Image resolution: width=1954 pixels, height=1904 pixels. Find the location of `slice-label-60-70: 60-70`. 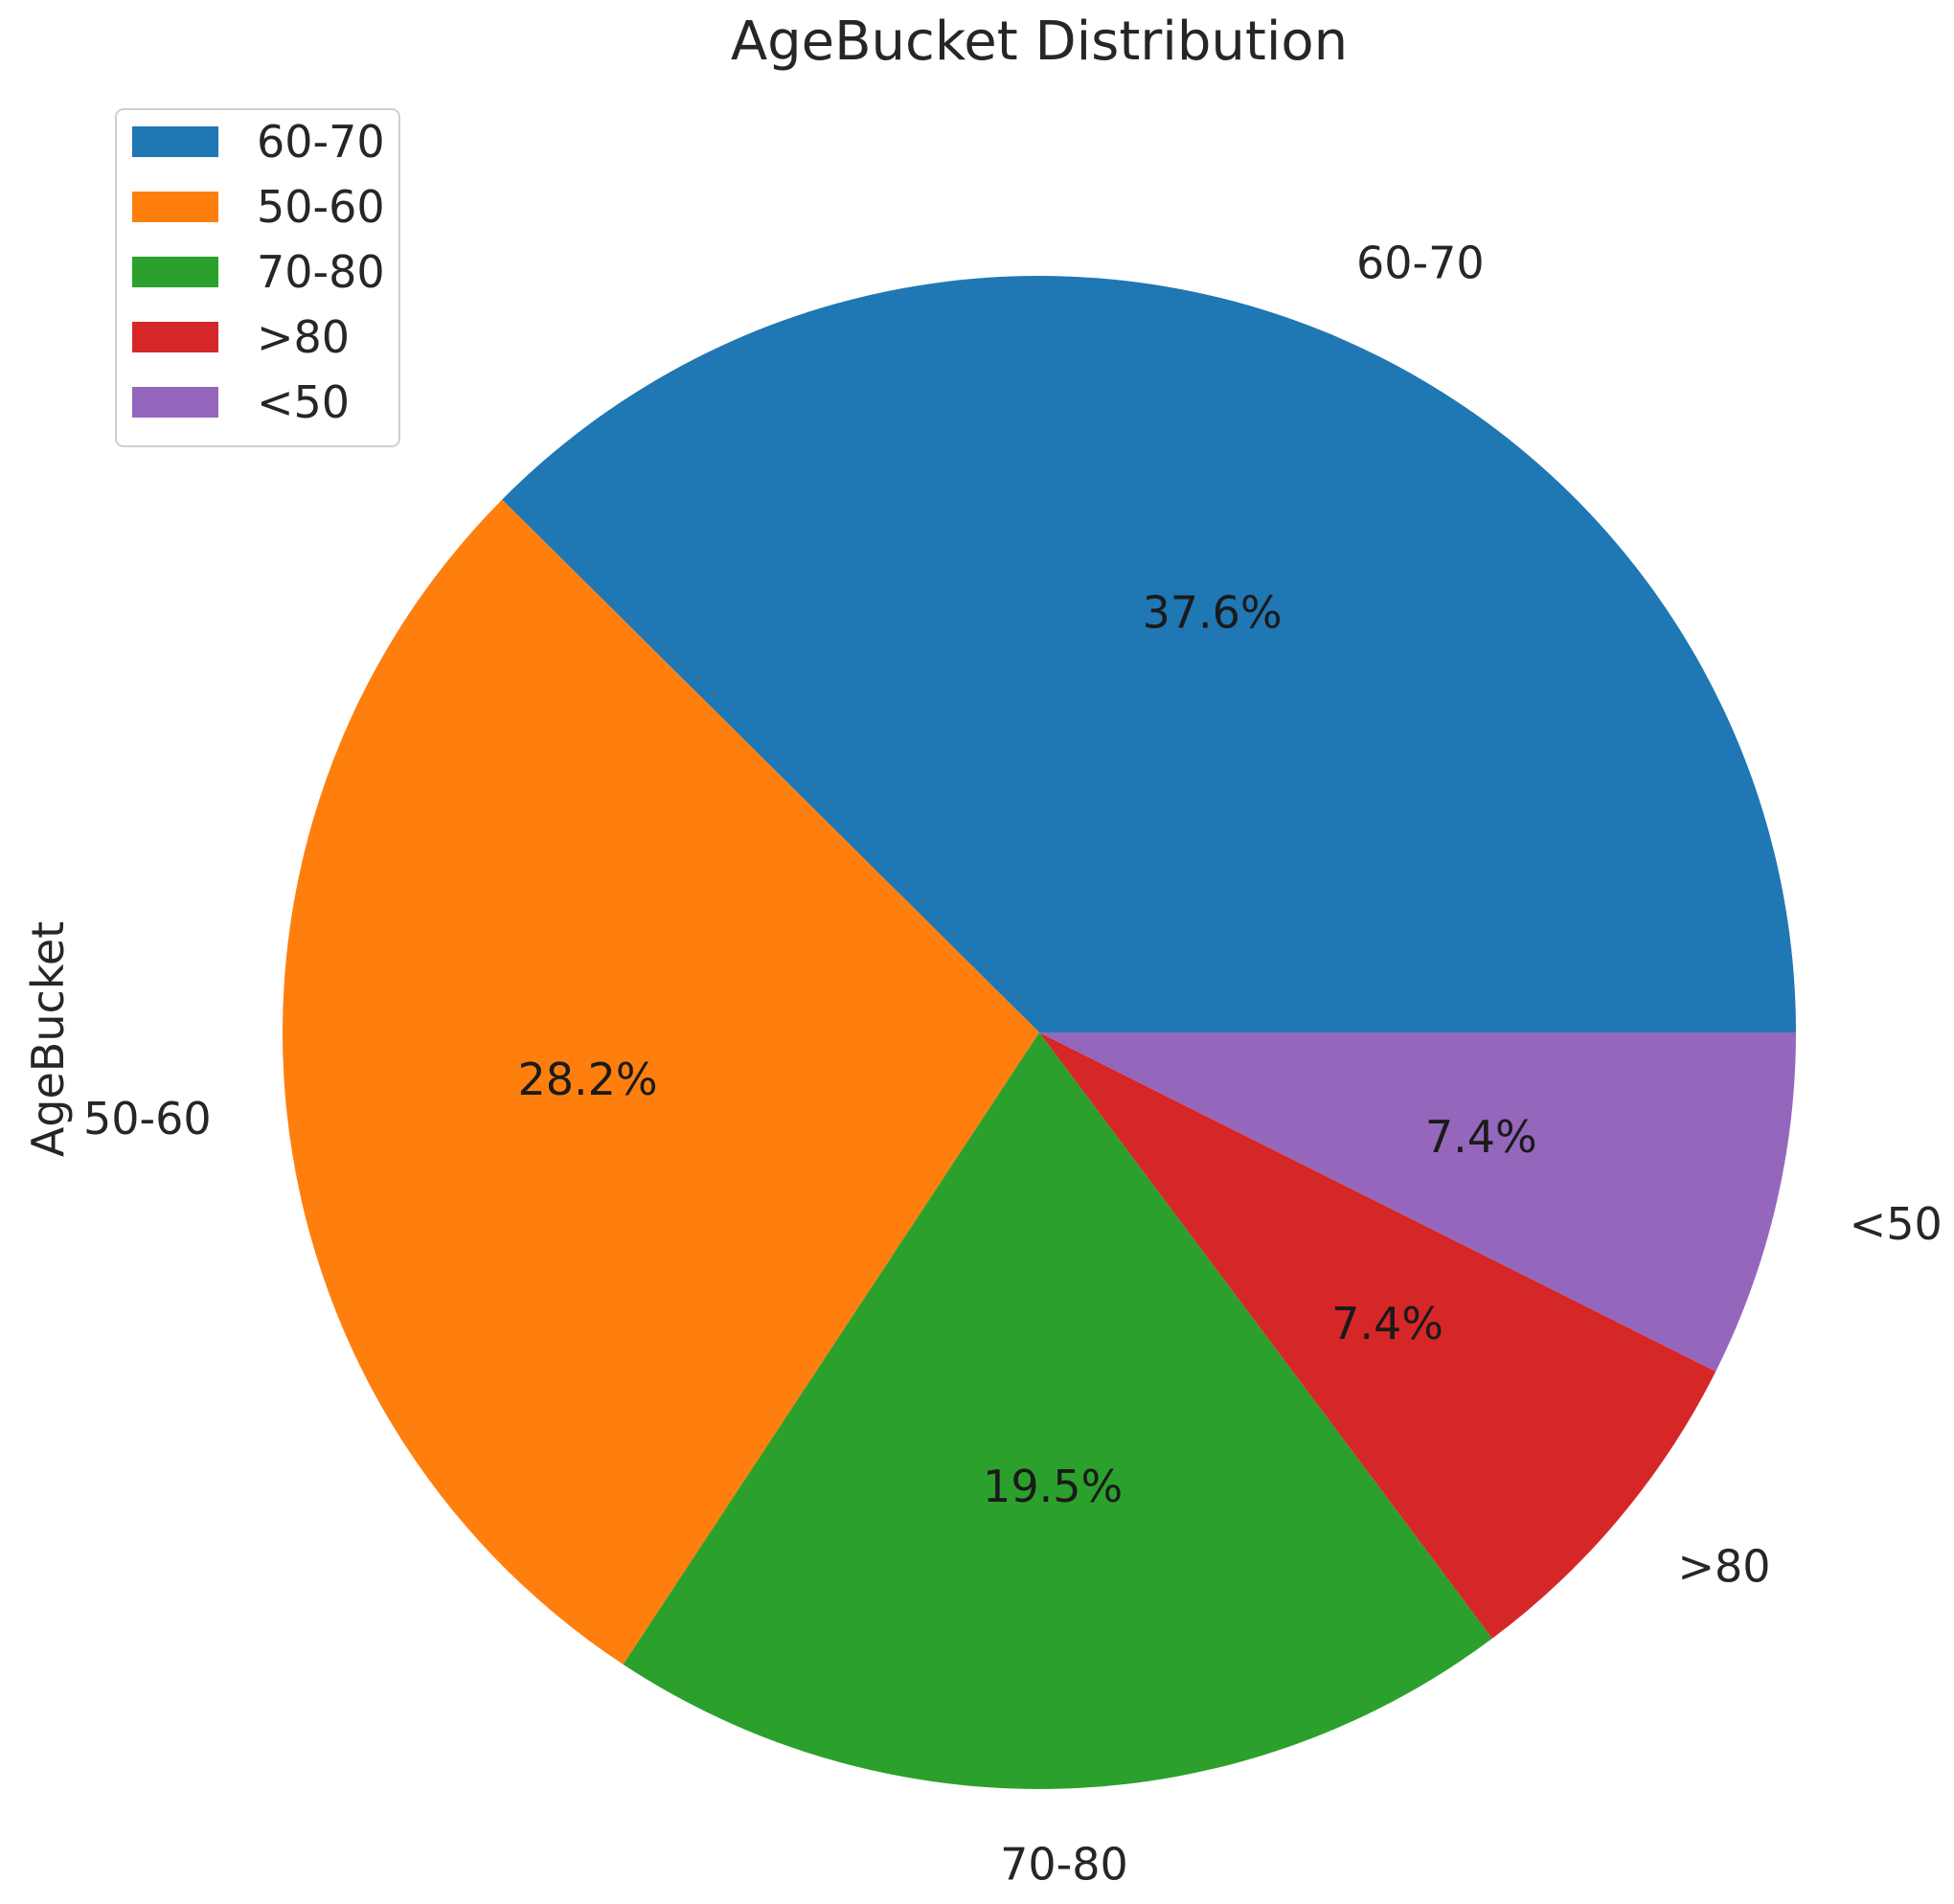

slice-label-60-70: 60-70 is located at coordinates (1420, 262).